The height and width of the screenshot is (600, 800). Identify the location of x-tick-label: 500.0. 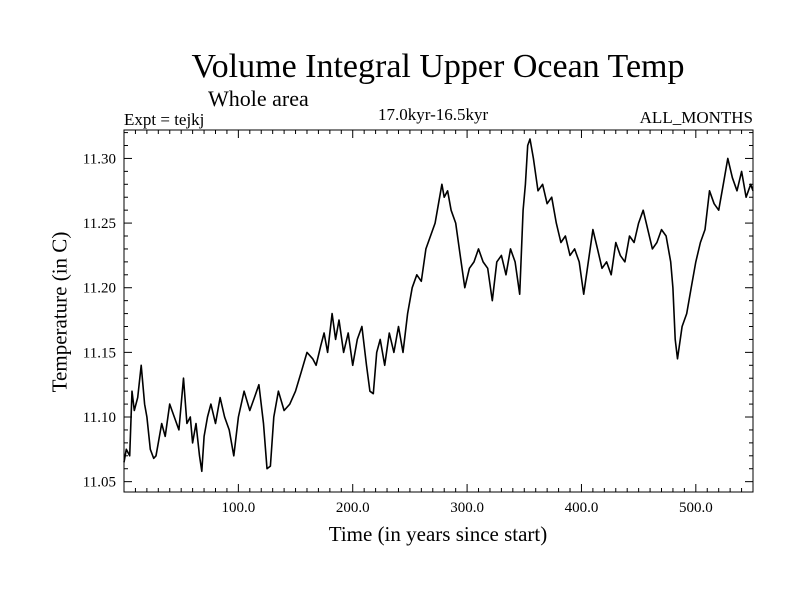
(696, 508).